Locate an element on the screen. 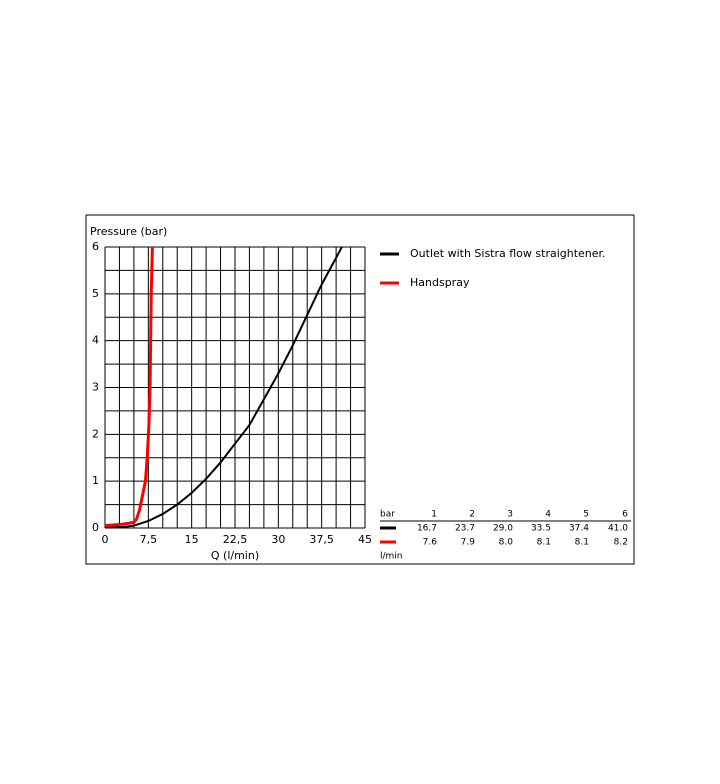  x-tick-label: 30 is located at coordinates (278, 539).